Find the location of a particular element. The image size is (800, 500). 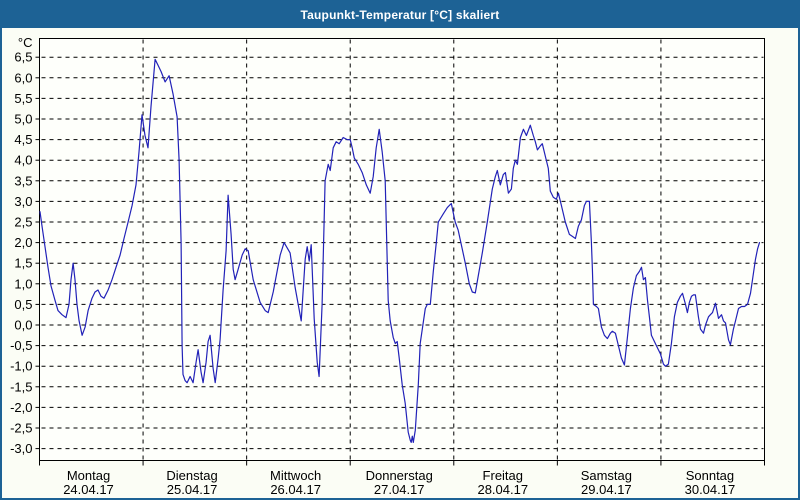

y-tick-label: -2,0 is located at coordinates (21, 407).